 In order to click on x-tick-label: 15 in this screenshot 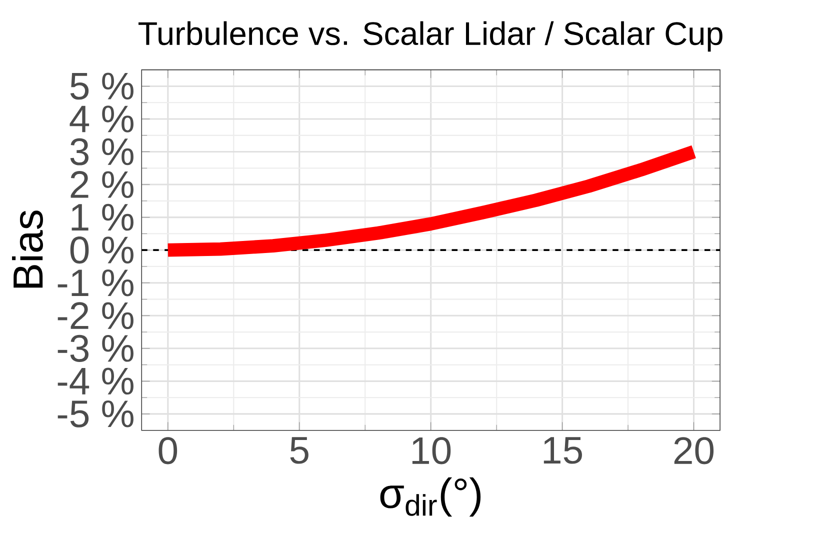, I will do `click(563, 450)`.